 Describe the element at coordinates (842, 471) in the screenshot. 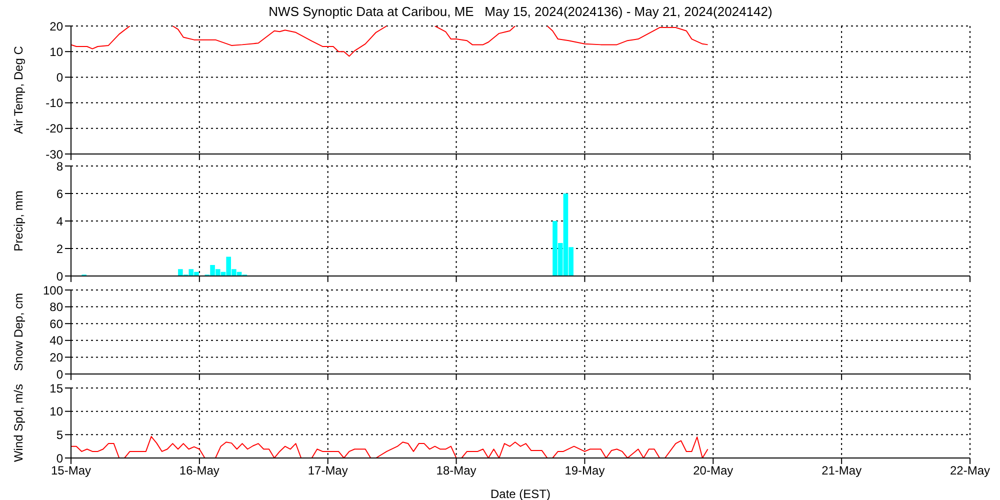

I see `x-tick-label: 21-May` at that location.